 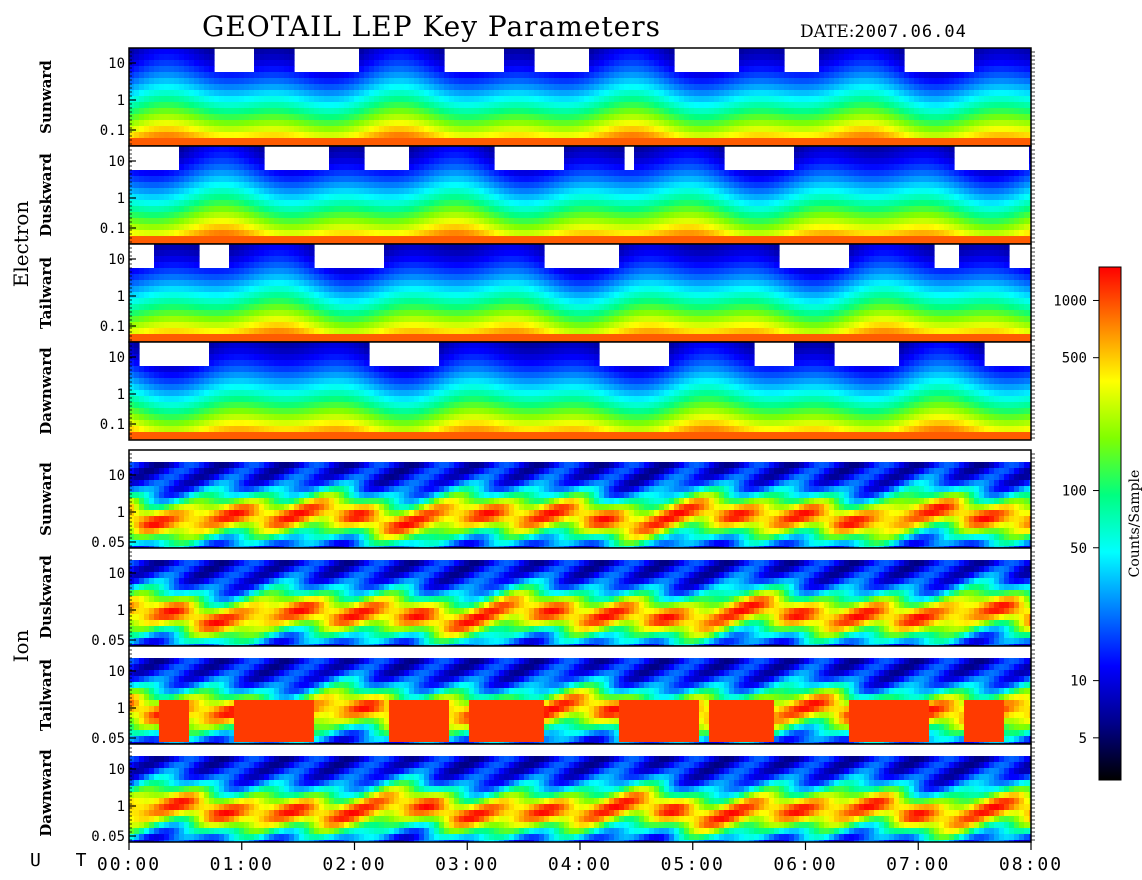 What do you see at coordinates (21, 645) in the screenshot?
I see `species-label: Ion` at bounding box center [21, 645].